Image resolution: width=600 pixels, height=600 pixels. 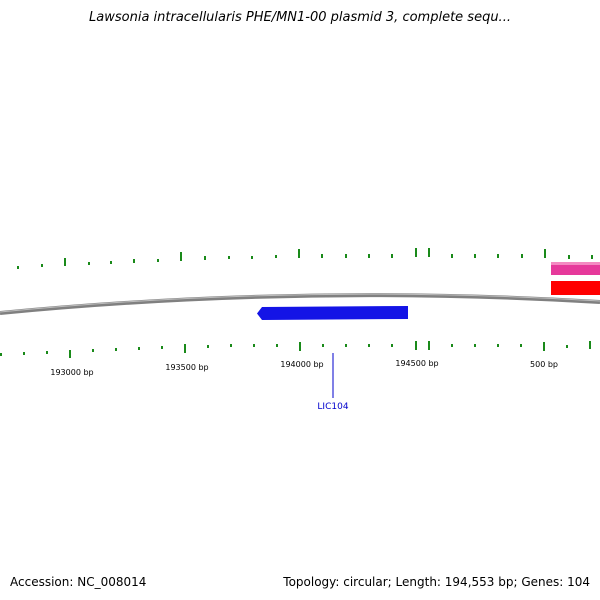 I want to click on backbone-highlight, so click(x=300, y=303).